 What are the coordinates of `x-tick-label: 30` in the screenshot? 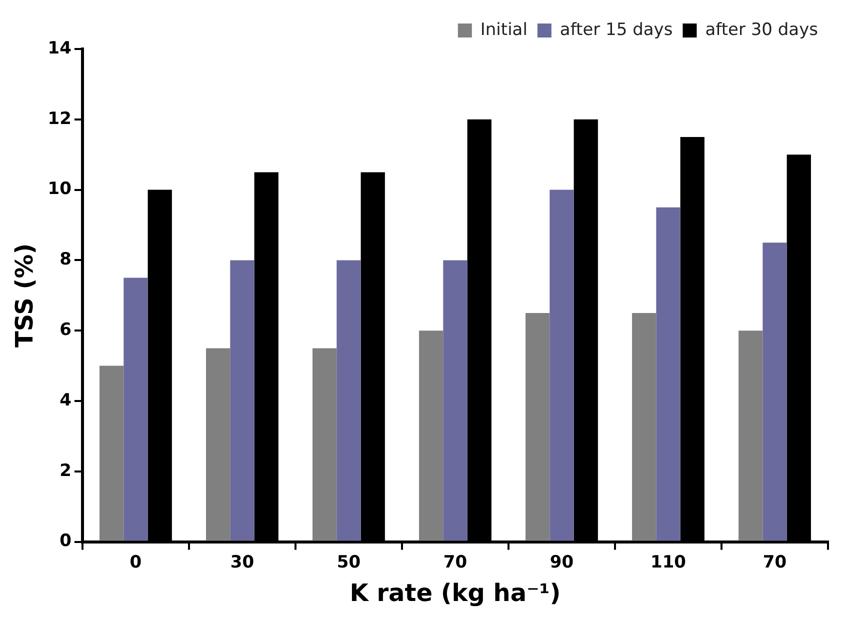 It's located at (242, 562).